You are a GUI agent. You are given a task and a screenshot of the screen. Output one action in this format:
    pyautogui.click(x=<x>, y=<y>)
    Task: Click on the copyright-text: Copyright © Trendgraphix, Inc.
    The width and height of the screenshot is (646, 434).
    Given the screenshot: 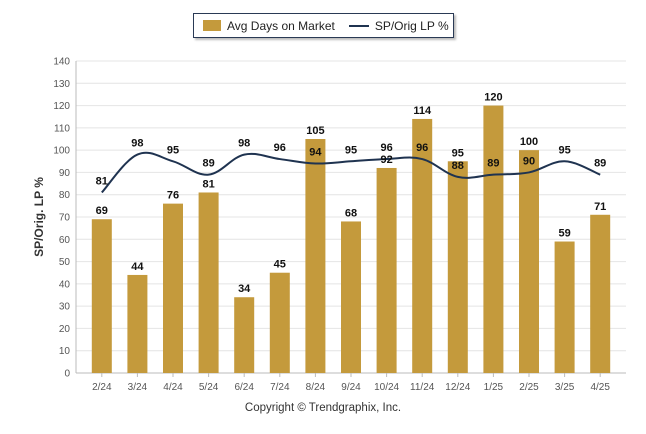 What is the action you would take?
    pyautogui.click(x=323, y=408)
    